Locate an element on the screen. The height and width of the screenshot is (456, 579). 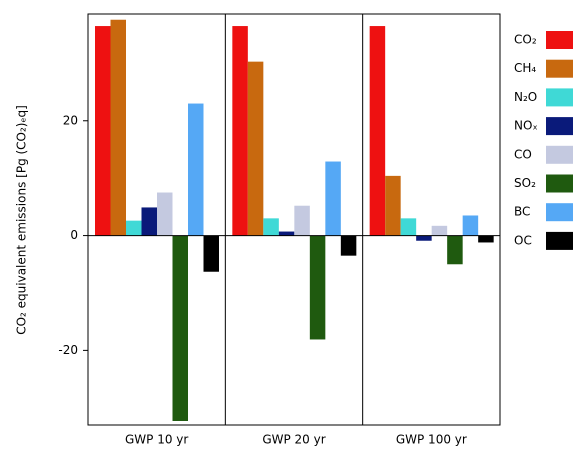
legend-label: SO₂ is located at coordinates (525, 183).